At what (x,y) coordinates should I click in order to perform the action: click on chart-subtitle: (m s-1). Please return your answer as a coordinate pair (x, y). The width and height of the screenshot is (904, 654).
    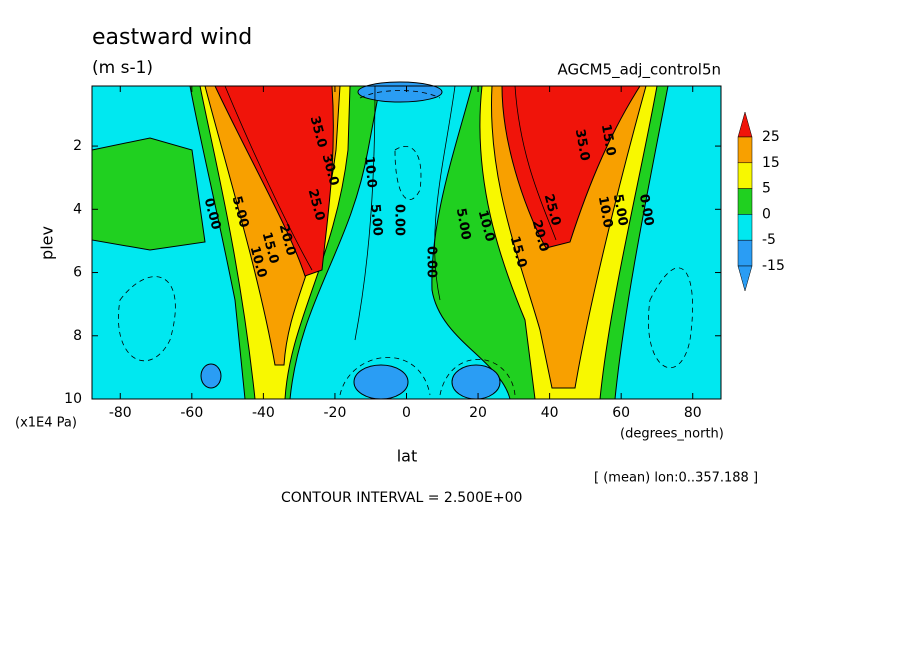
    Looking at the image, I should click on (122, 68).